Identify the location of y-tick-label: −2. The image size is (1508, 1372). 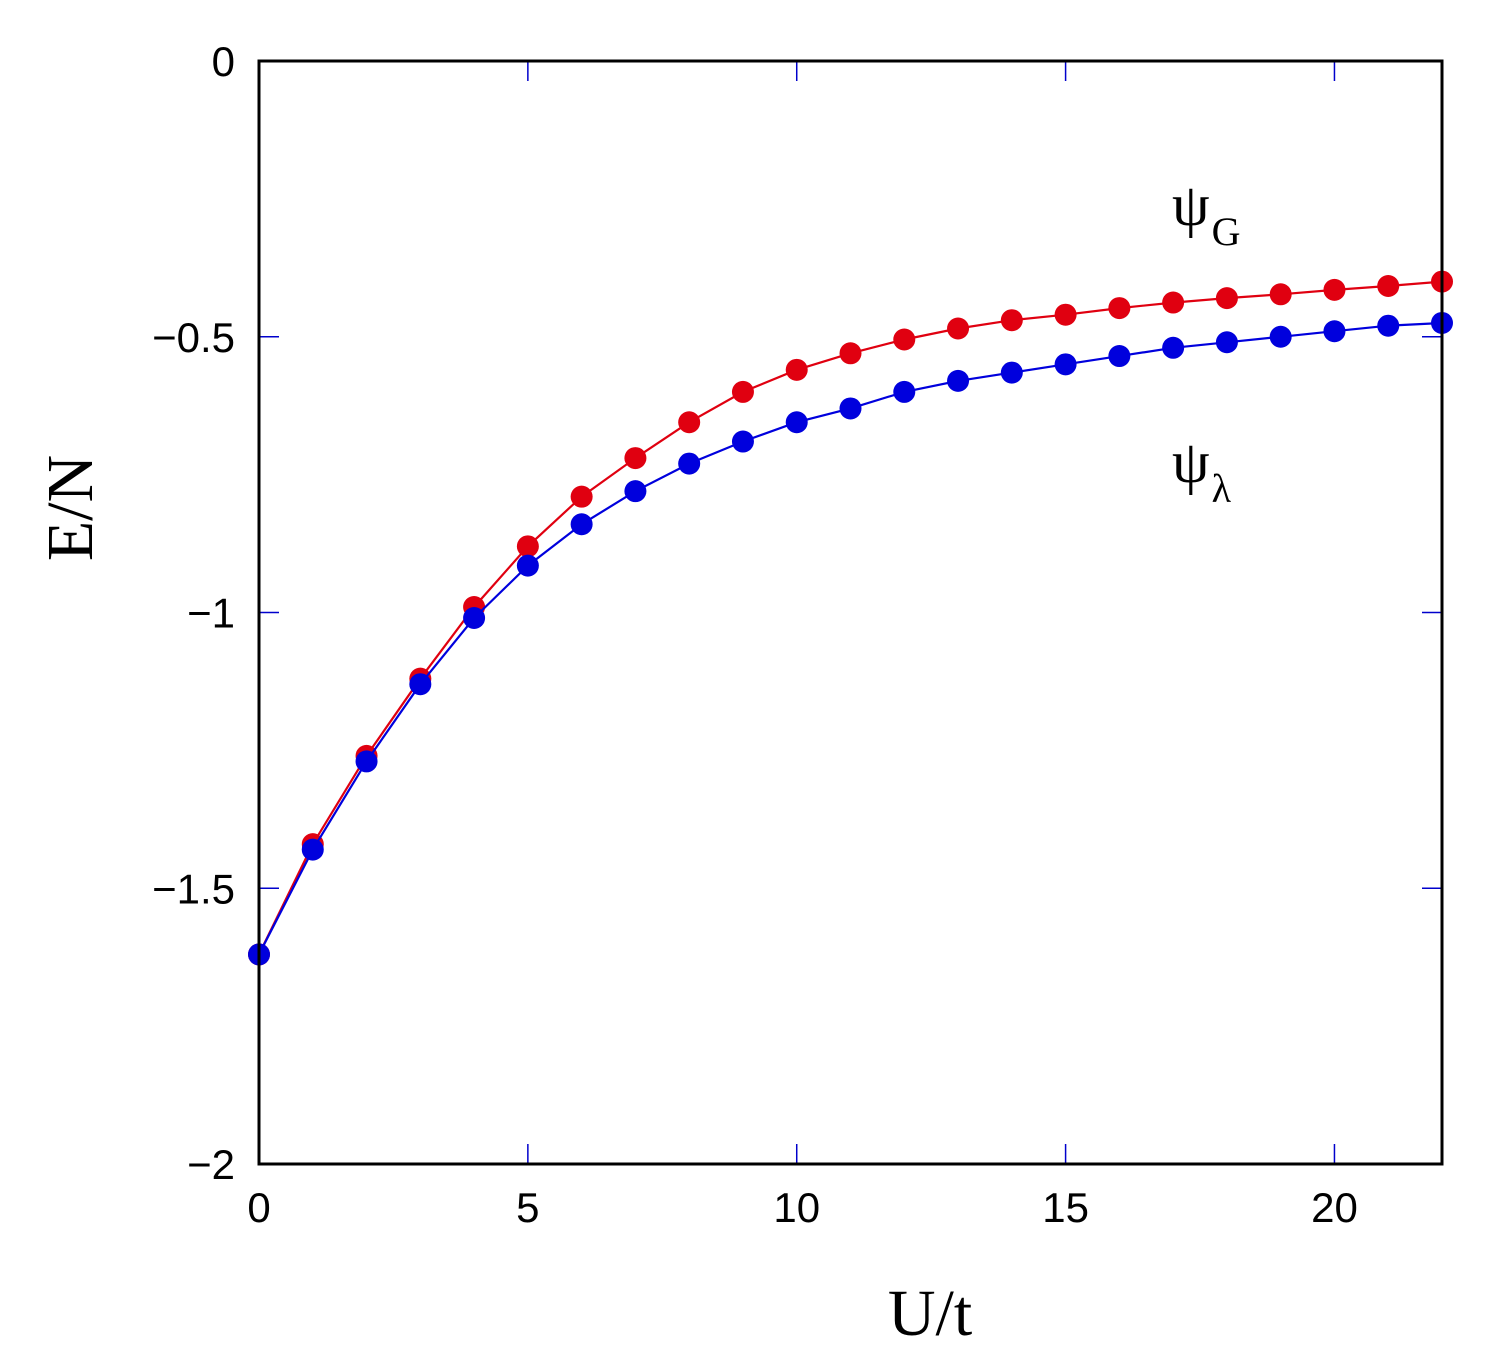
(211, 1164).